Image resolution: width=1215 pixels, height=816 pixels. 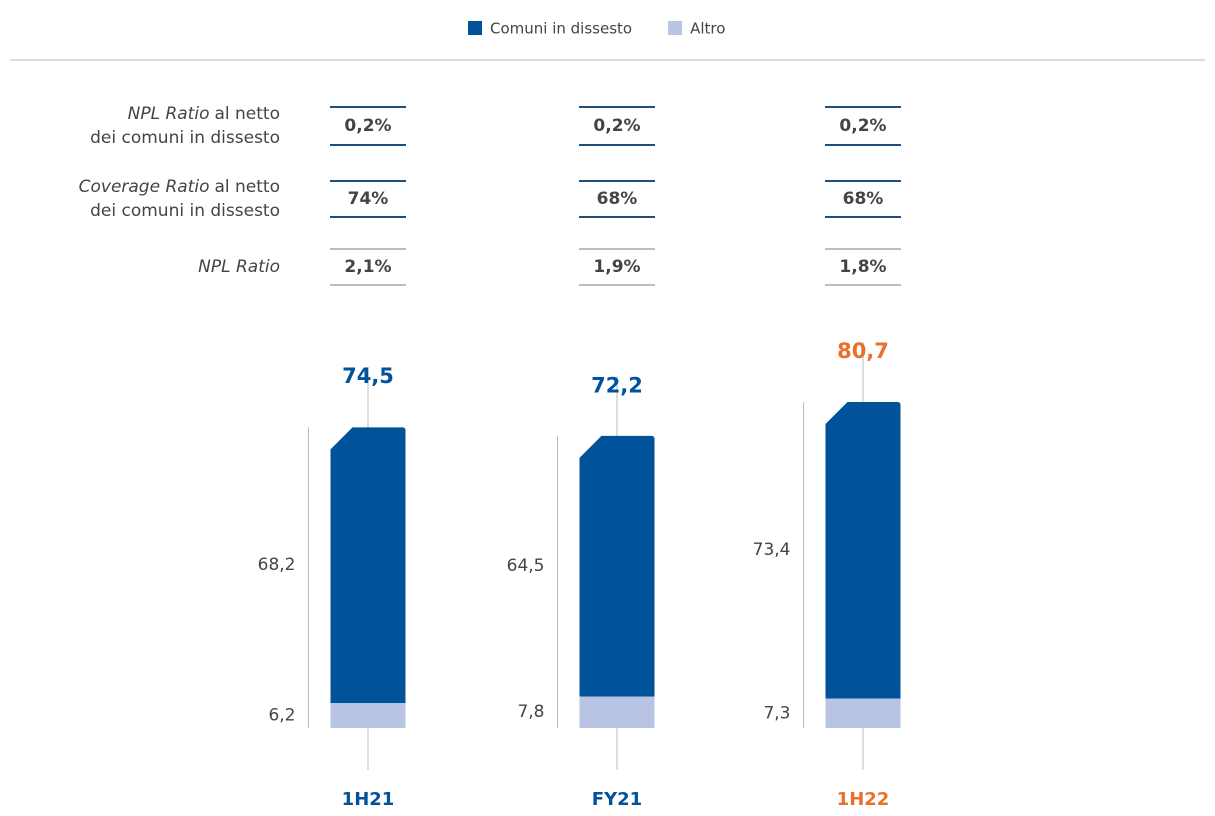 I want to click on legend-label: Comuni in dissesto, so click(x=561, y=29).